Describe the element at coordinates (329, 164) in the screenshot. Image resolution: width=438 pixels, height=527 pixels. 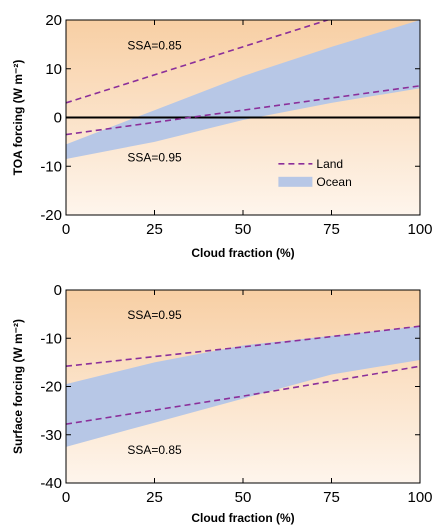
I see `legend-label: Land` at that location.